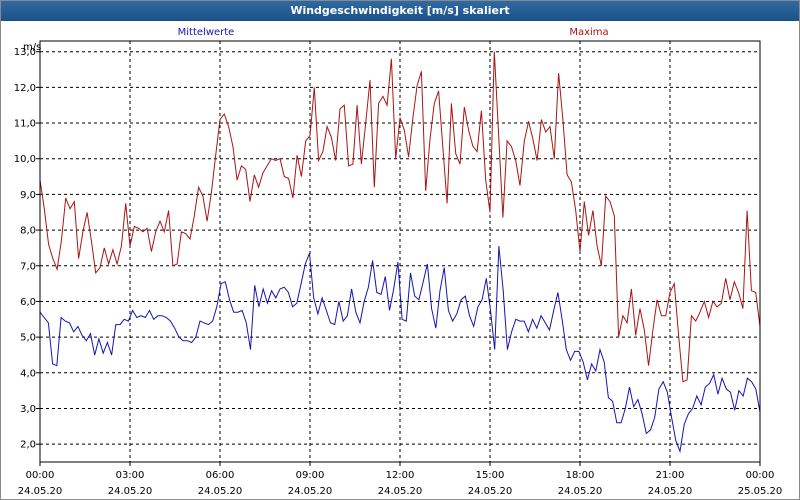 This screenshot has width=800, height=500. Describe the element at coordinates (25, 124) in the screenshot. I see `y-tick-label: 11,0` at that location.